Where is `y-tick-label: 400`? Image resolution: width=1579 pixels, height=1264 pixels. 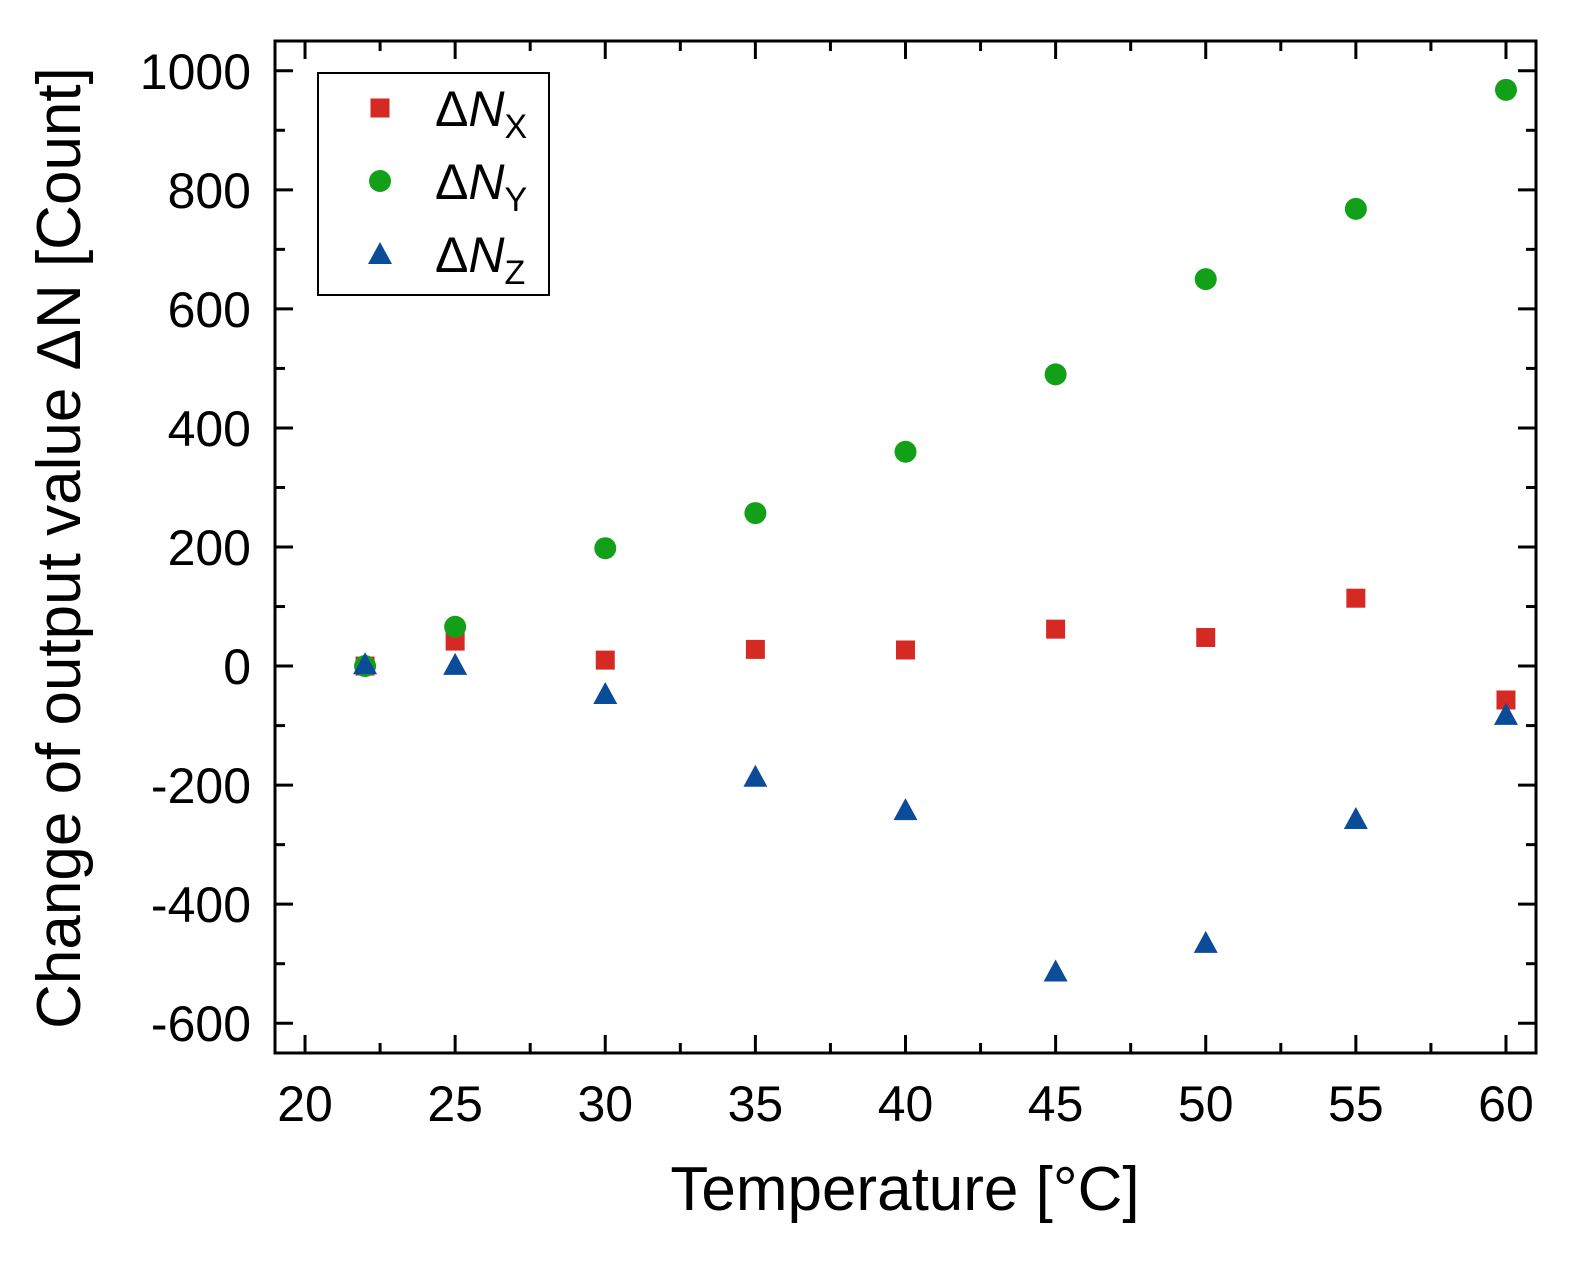
y-tick-label: 400 is located at coordinates (209, 429).